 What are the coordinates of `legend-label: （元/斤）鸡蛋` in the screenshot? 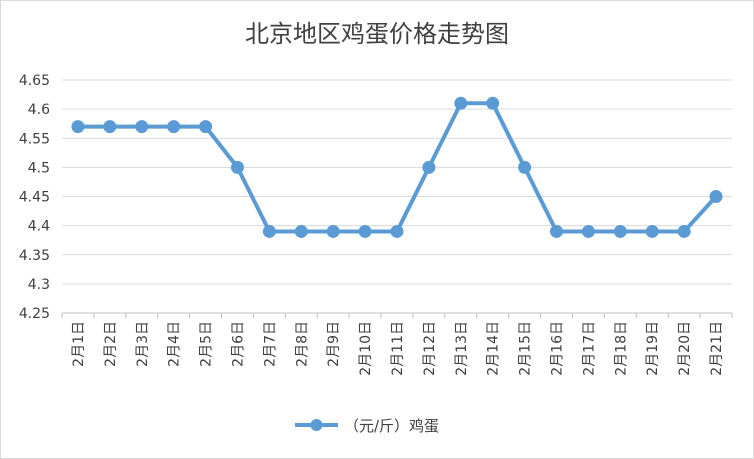 It's located at (391, 426).